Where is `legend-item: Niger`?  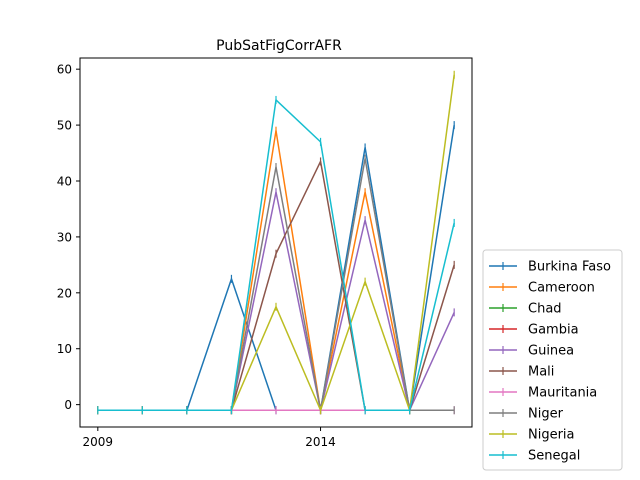 legend-item: Niger is located at coordinates (526, 414).